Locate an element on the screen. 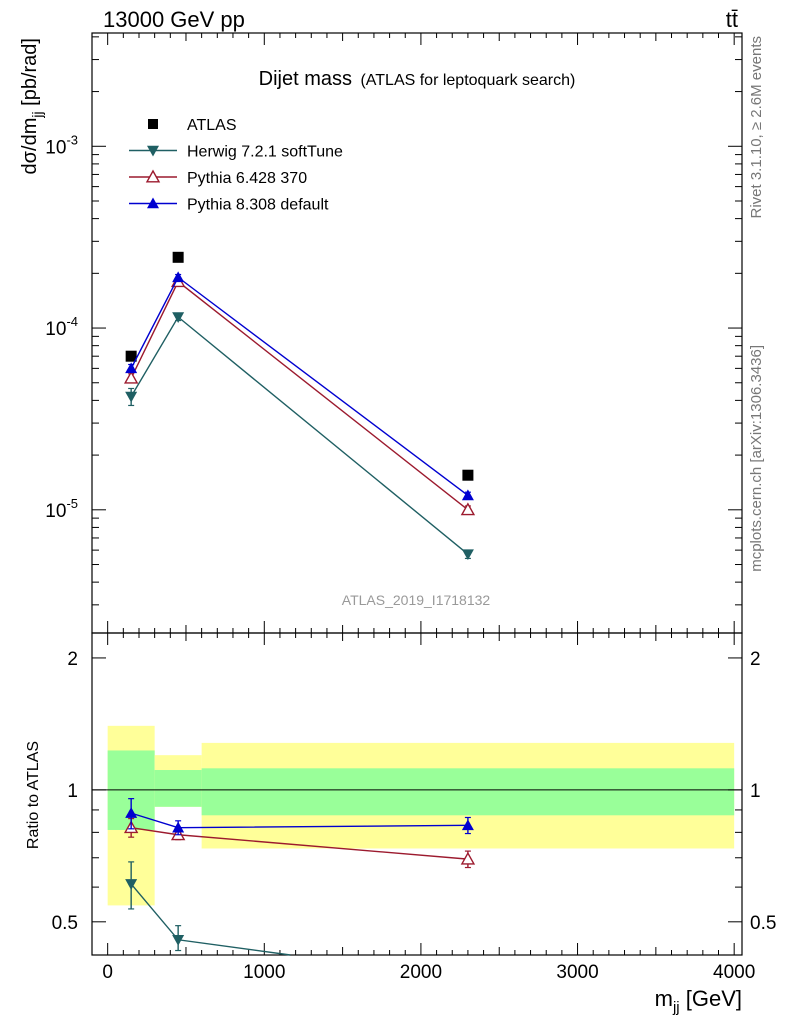 This screenshot has height=1024, width=786. process-label: tt̄ is located at coordinates (732, 19).